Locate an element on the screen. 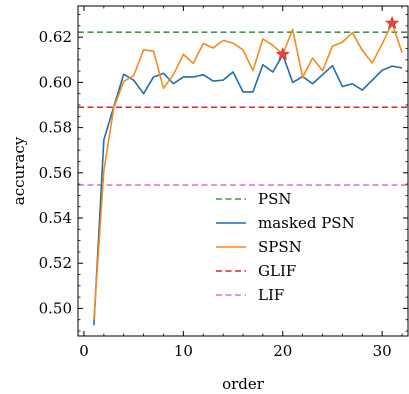 Image resolution: width=409 pixels, height=394 pixels. y-tick-label: 0.52 is located at coordinates (55, 263).